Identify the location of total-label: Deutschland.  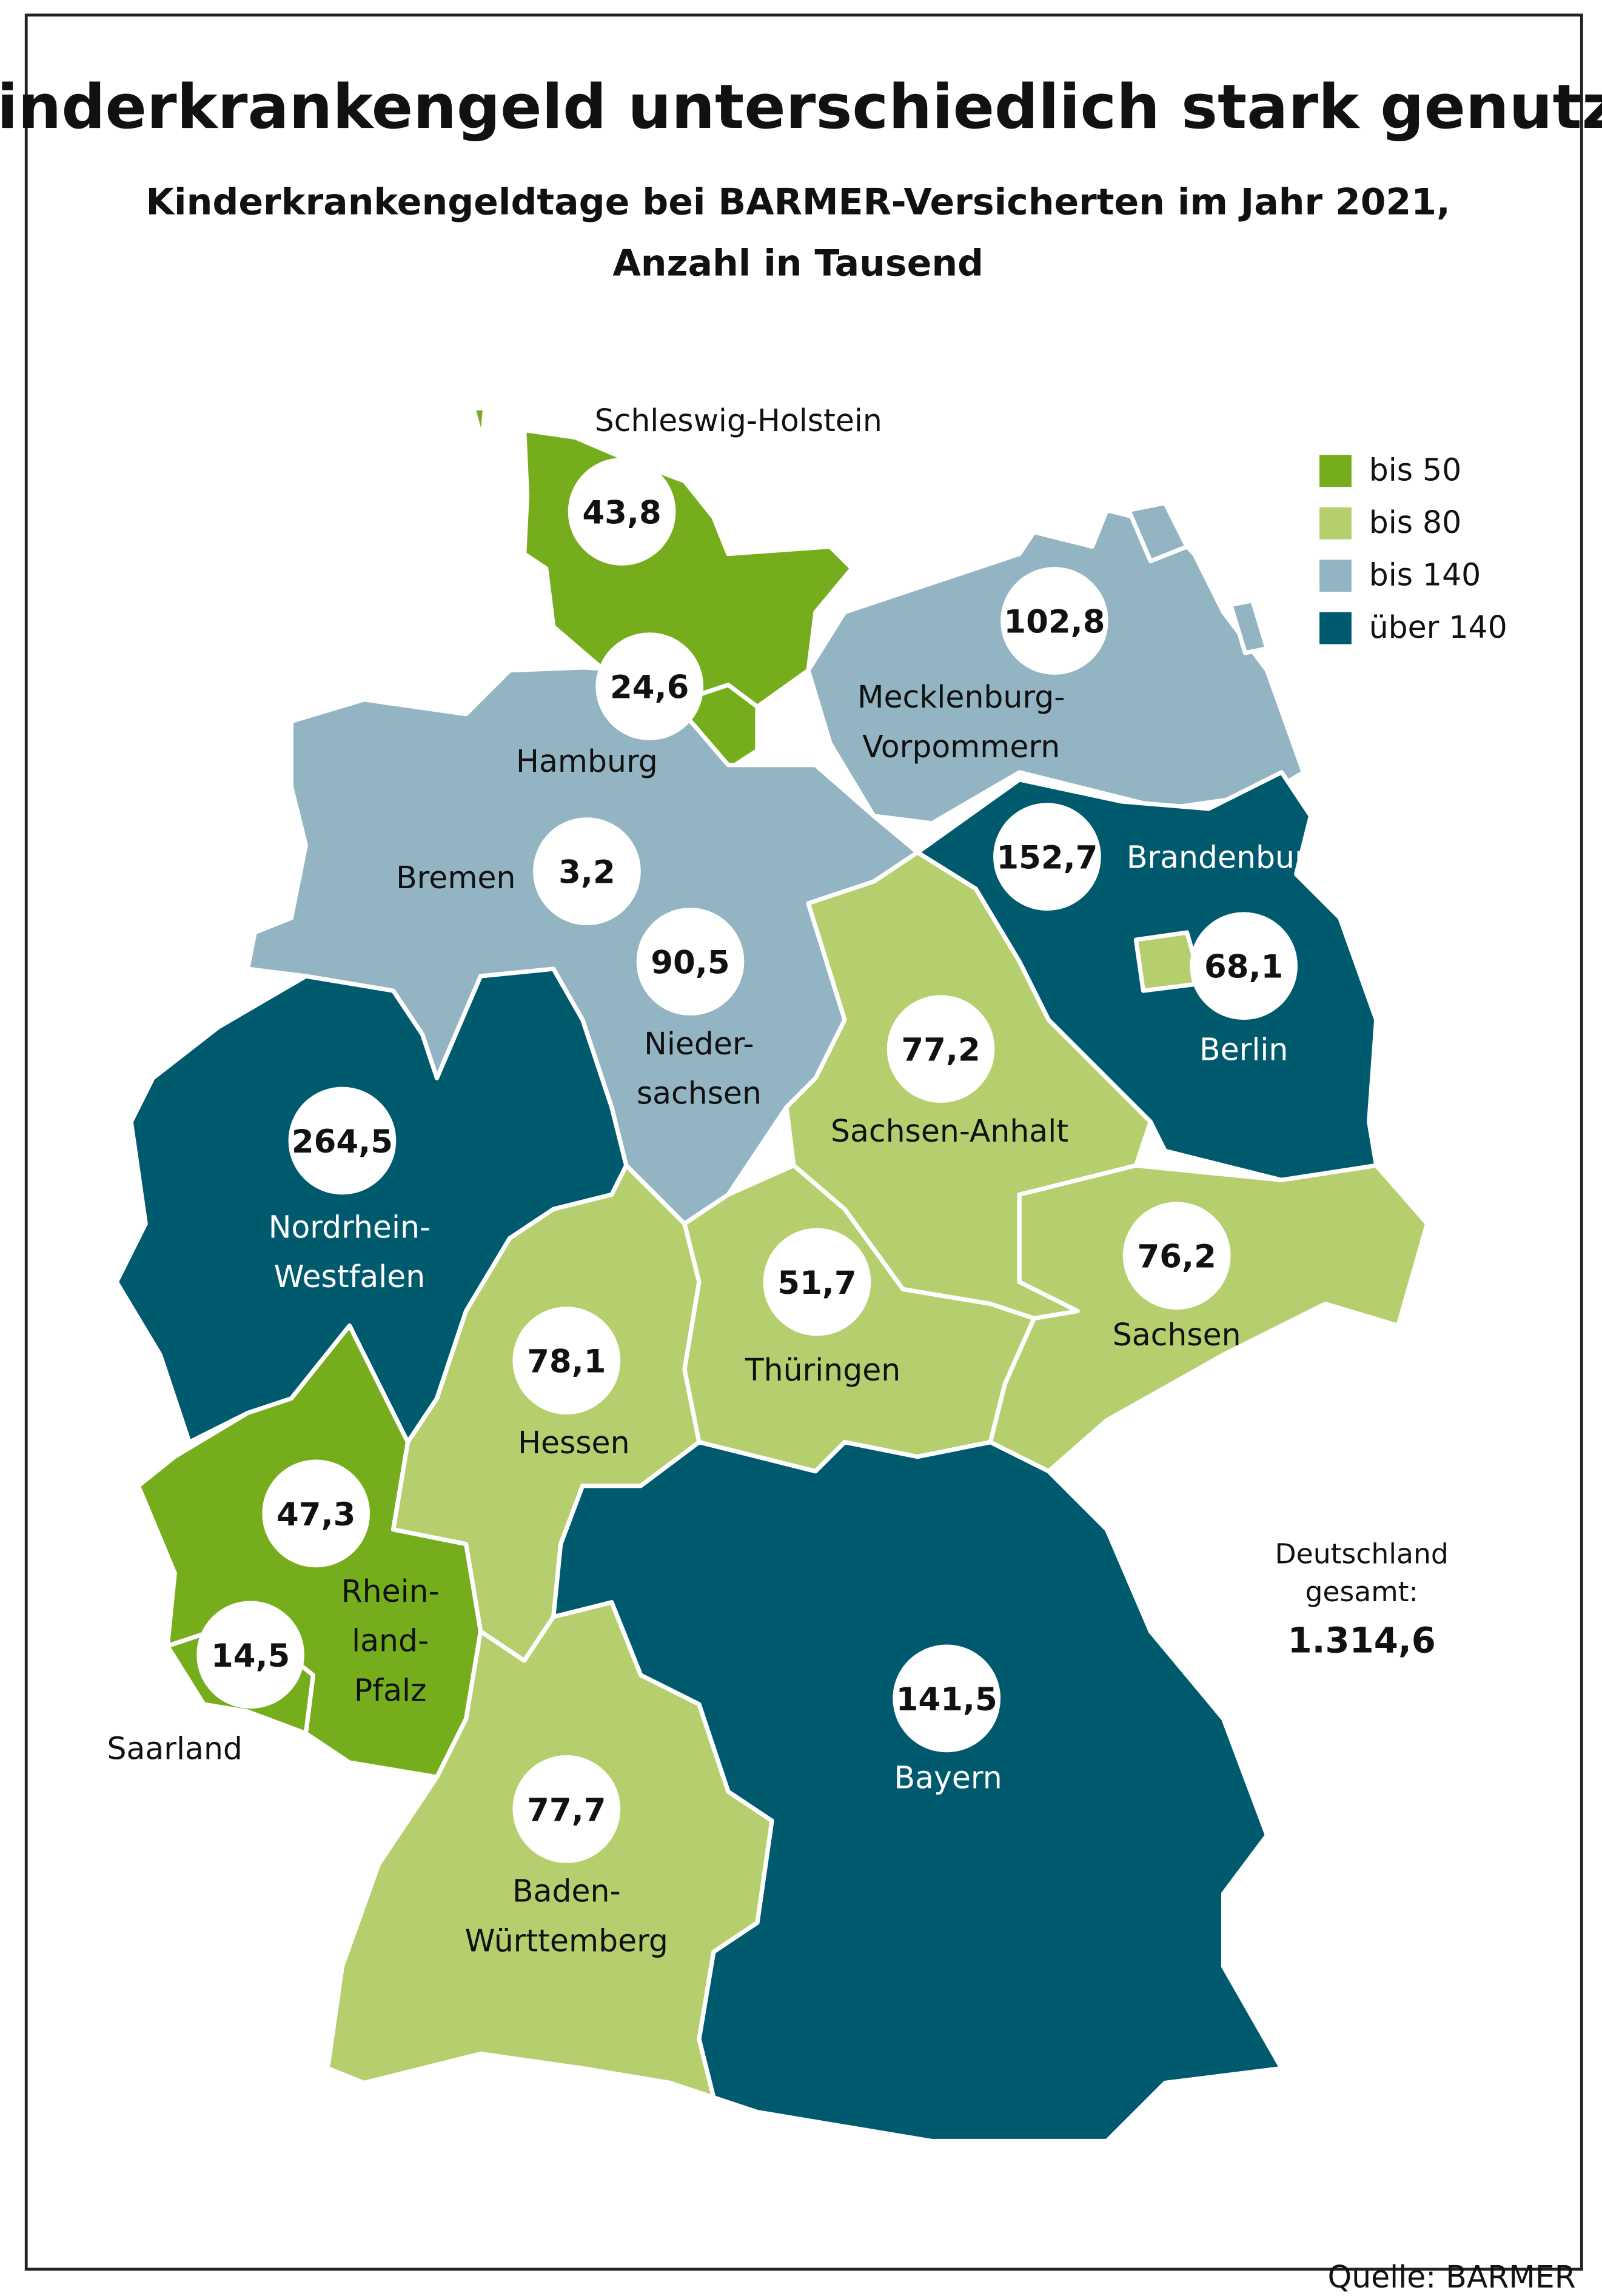
(1362, 1554).